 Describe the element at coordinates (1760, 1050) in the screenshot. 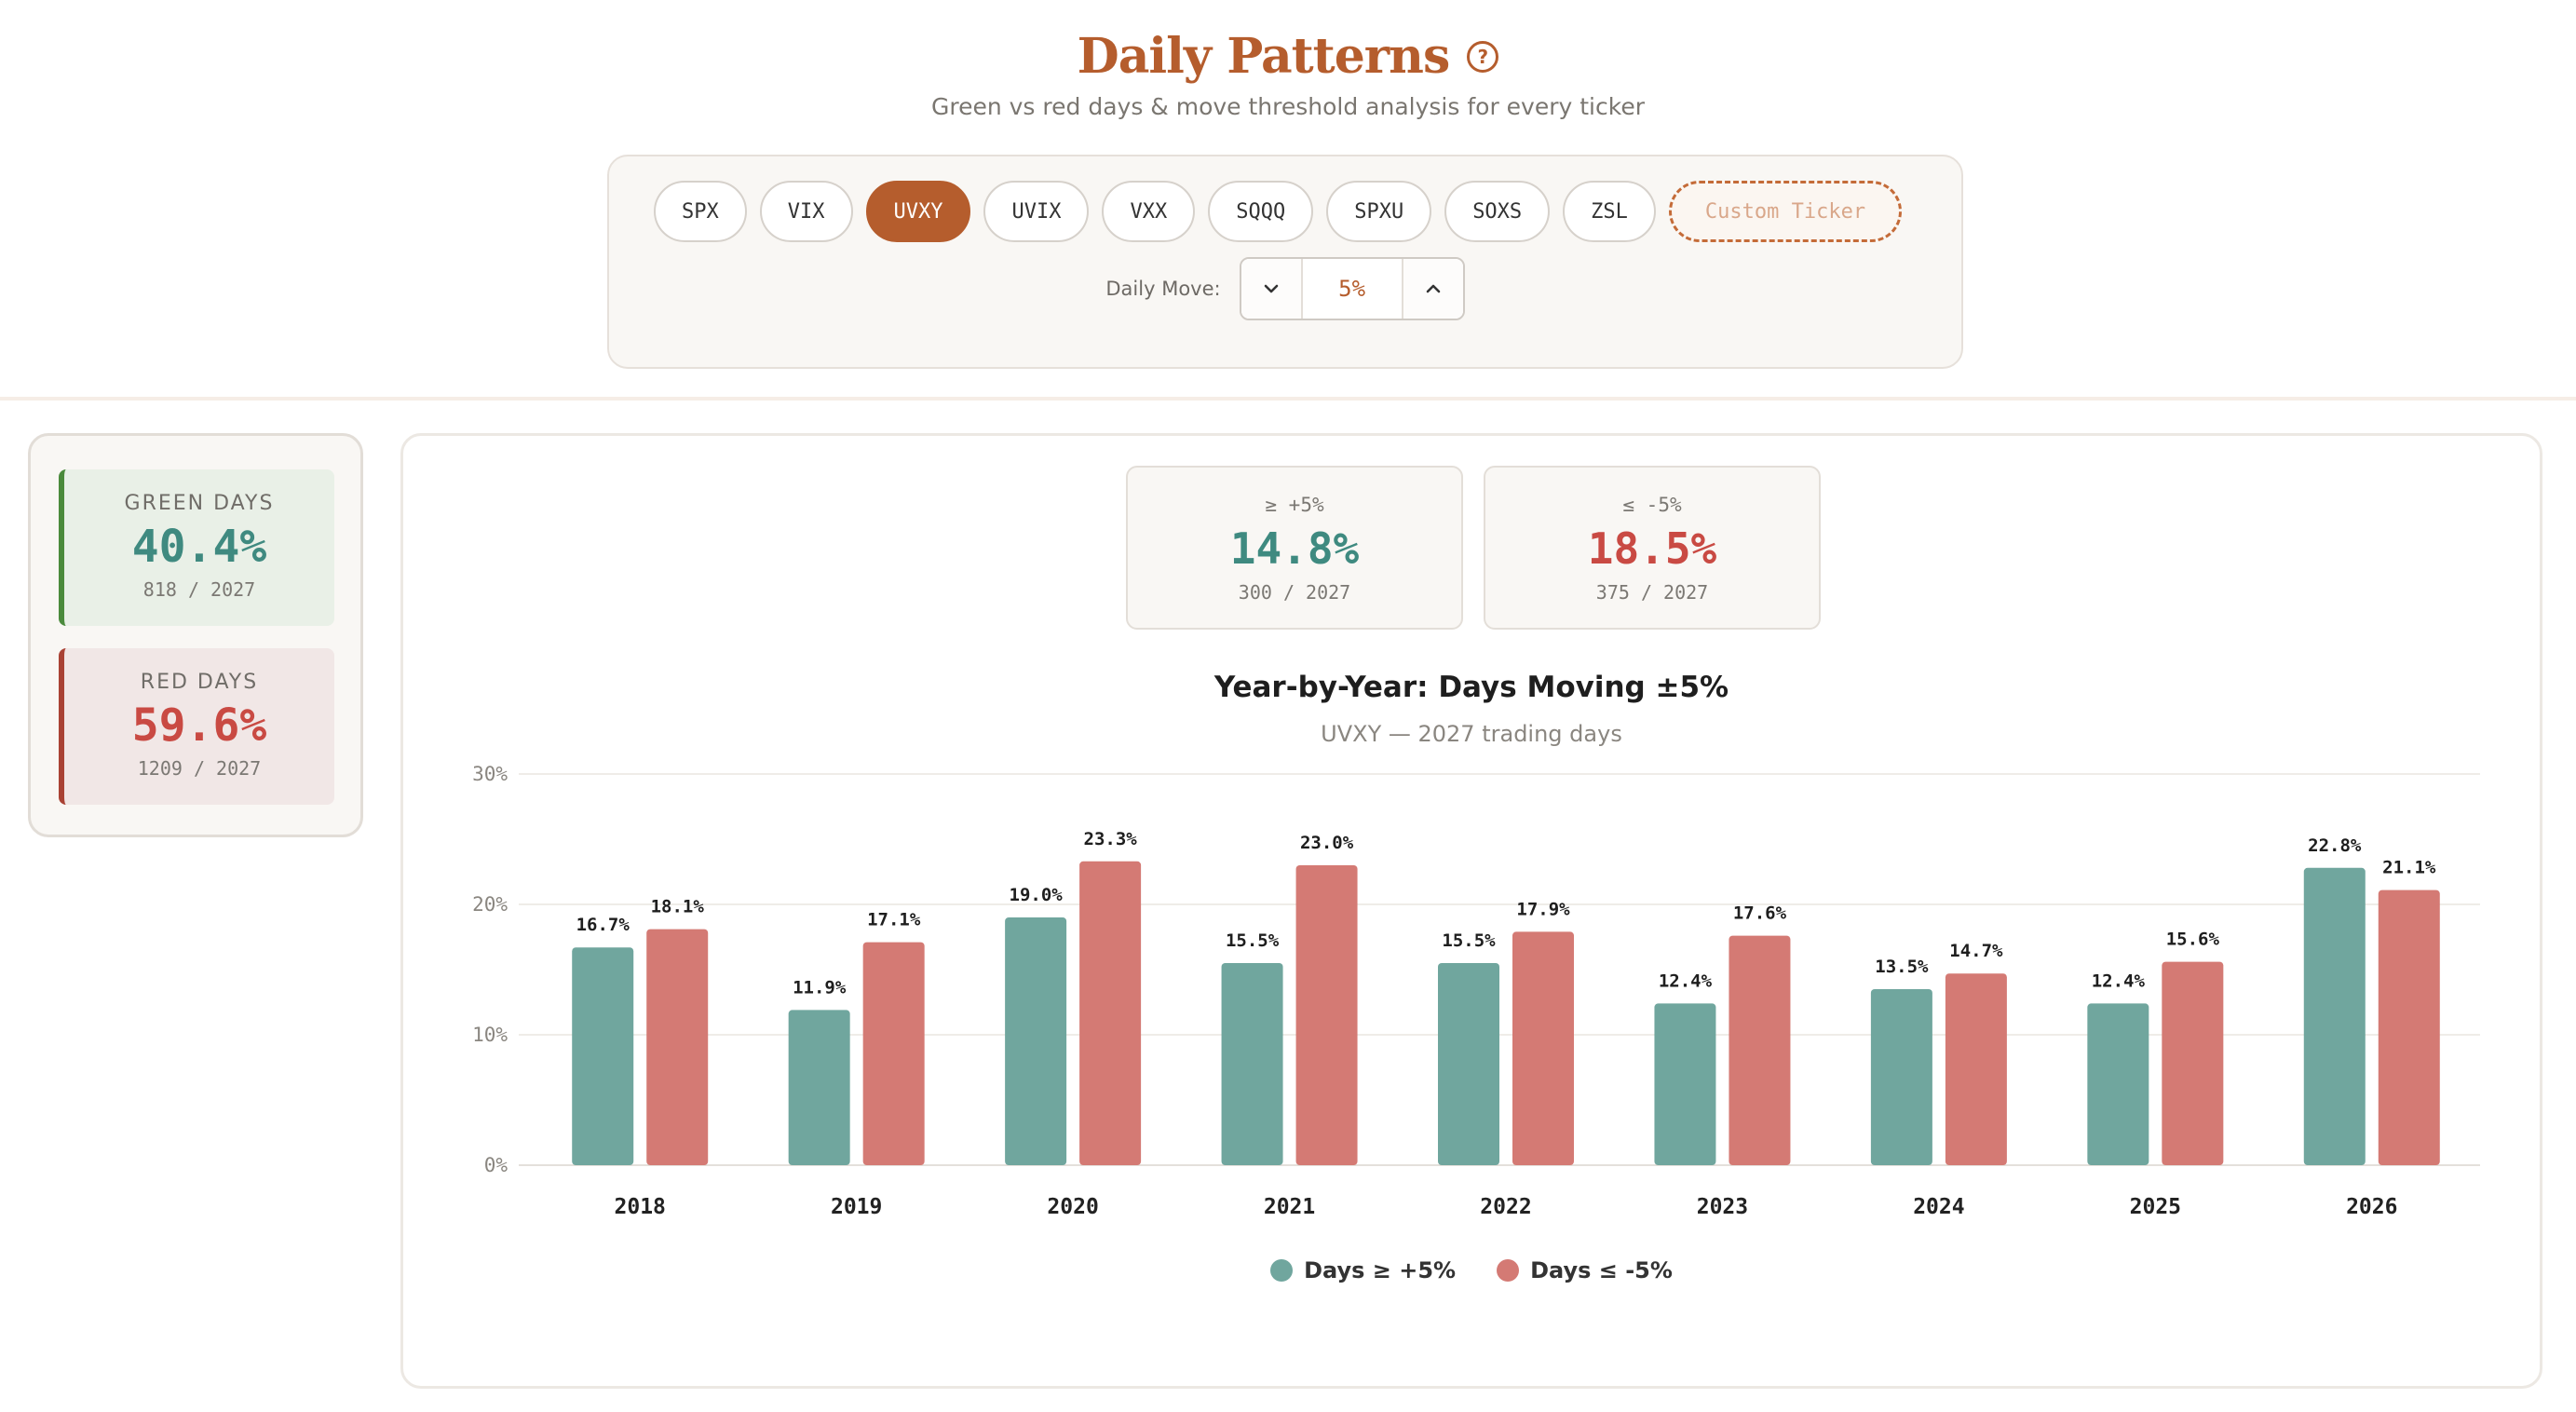

I see `bar-down-2023` at that location.